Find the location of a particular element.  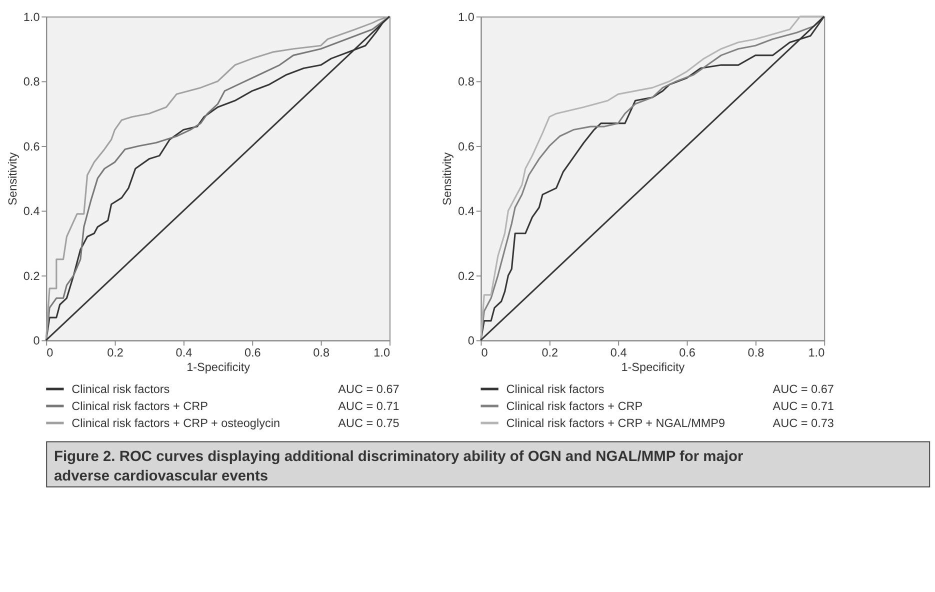

legend-label: Clinical risk factors + CRP + NGAL/MMP9 is located at coordinates (616, 423).